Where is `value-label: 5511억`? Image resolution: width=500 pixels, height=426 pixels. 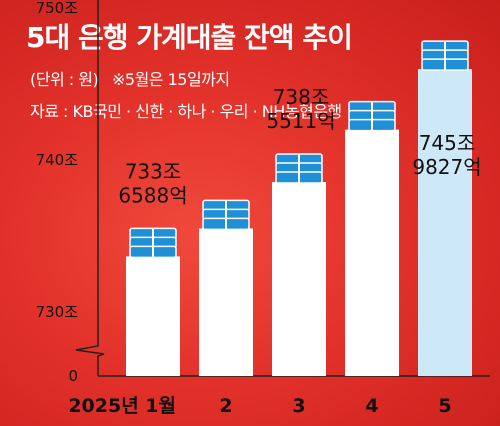 value-label: 5511억 is located at coordinates (300, 121).